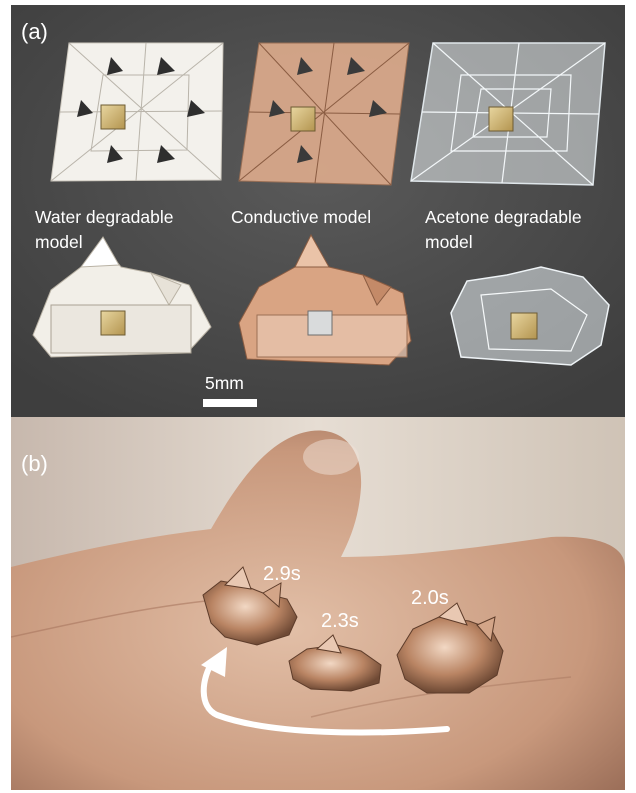  I want to click on caption-line: Water degradable, so click(104, 217).